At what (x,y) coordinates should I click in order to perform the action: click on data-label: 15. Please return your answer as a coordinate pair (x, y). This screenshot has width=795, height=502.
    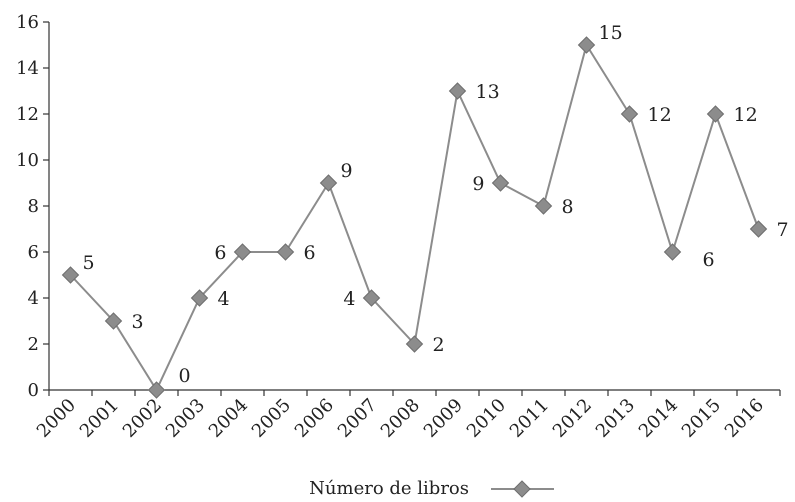
    Looking at the image, I should click on (611, 33).